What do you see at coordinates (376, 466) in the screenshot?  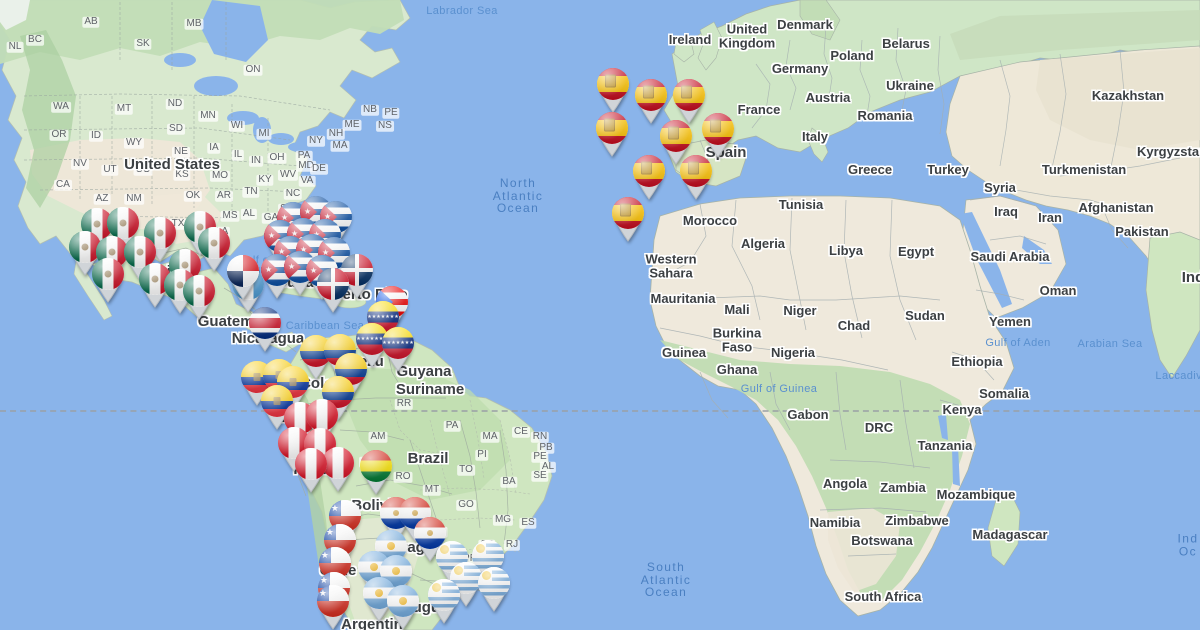 I see `flag-icon-bo` at bounding box center [376, 466].